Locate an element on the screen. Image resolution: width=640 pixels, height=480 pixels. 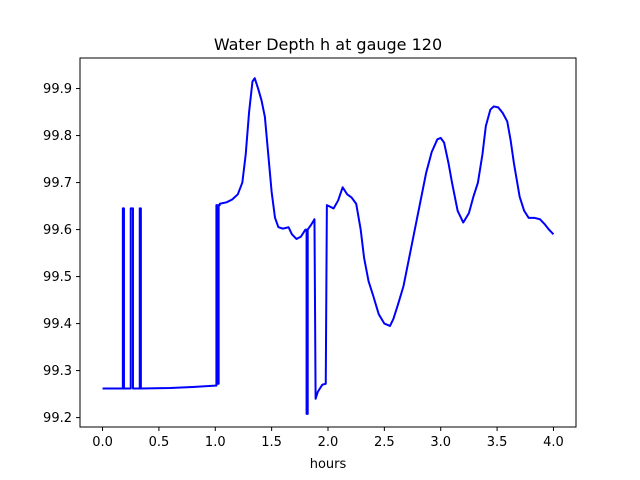
y-tick-label: 99.4 is located at coordinates (57, 324).